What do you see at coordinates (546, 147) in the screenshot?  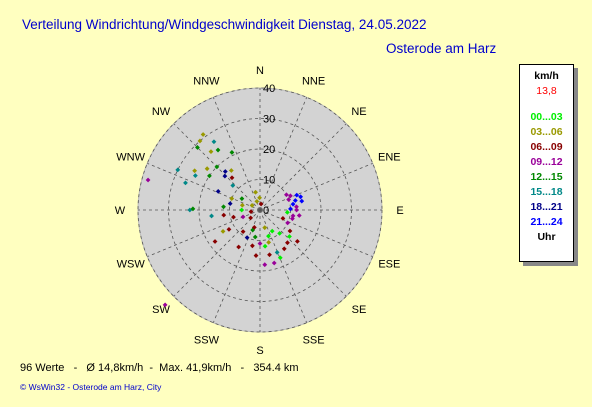 I see `legend-item: 06...09` at bounding box center [546, 147].